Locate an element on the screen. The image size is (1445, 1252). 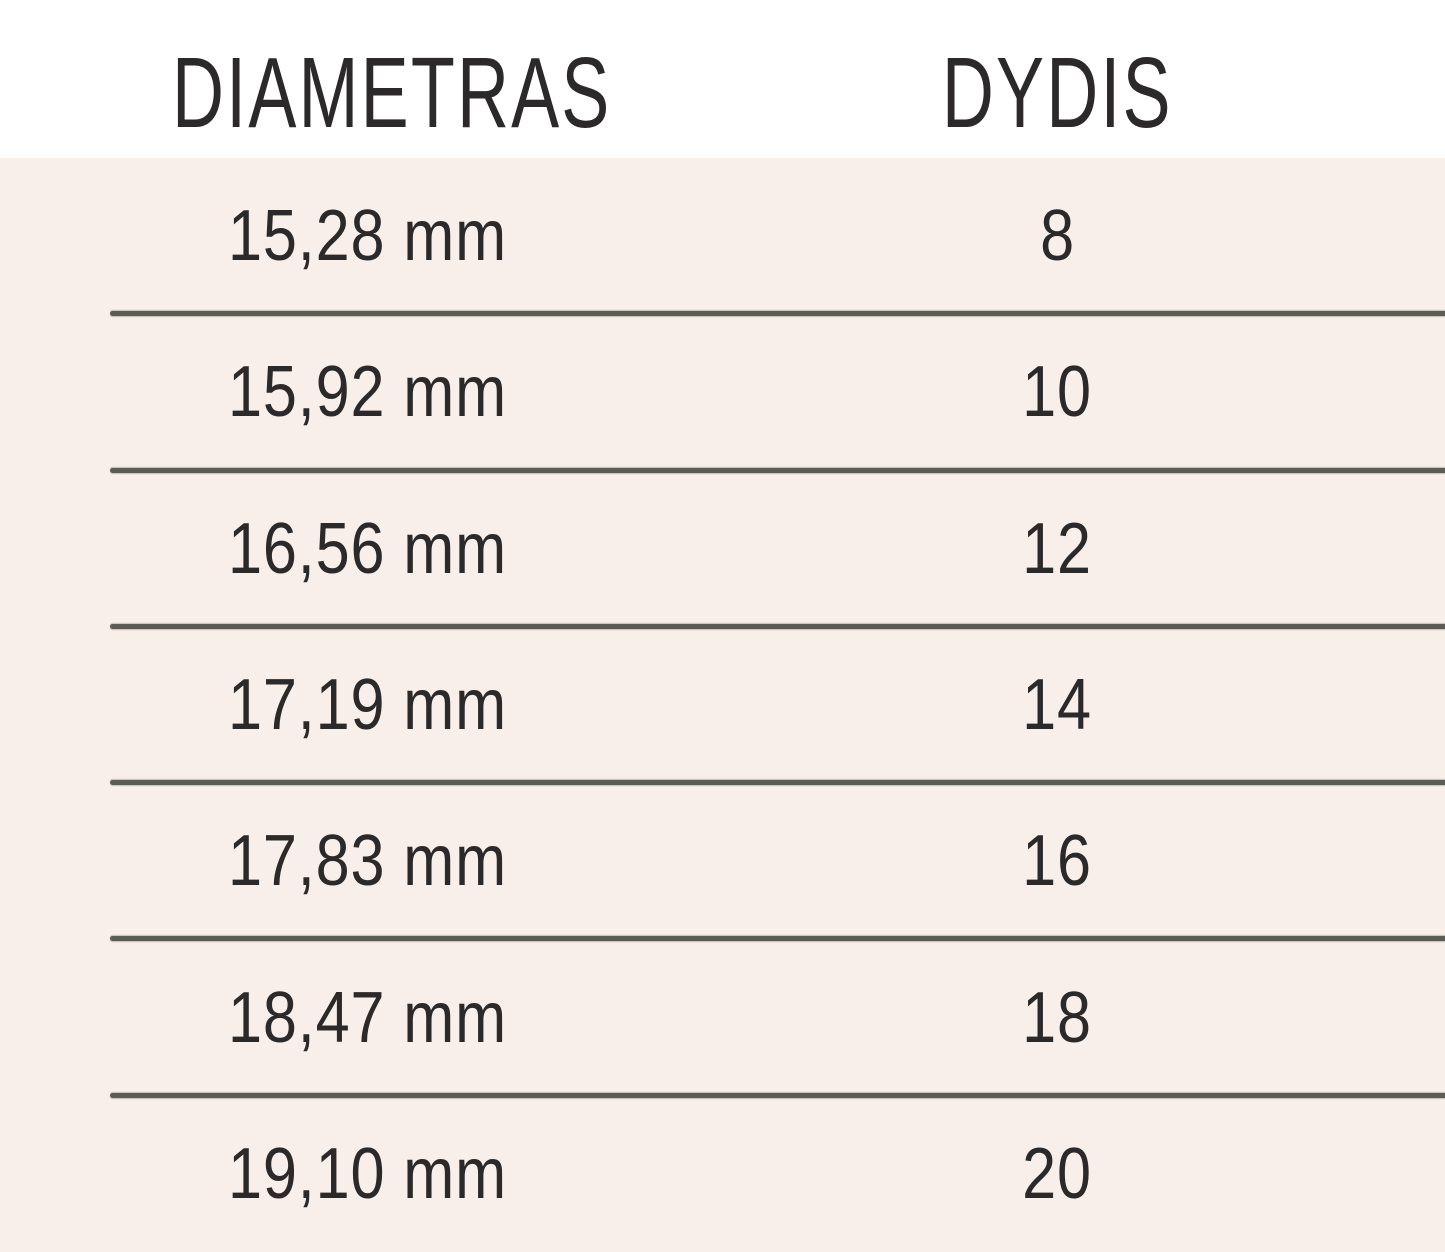
size-cell: 10 is located at coordinates (1057, 392).